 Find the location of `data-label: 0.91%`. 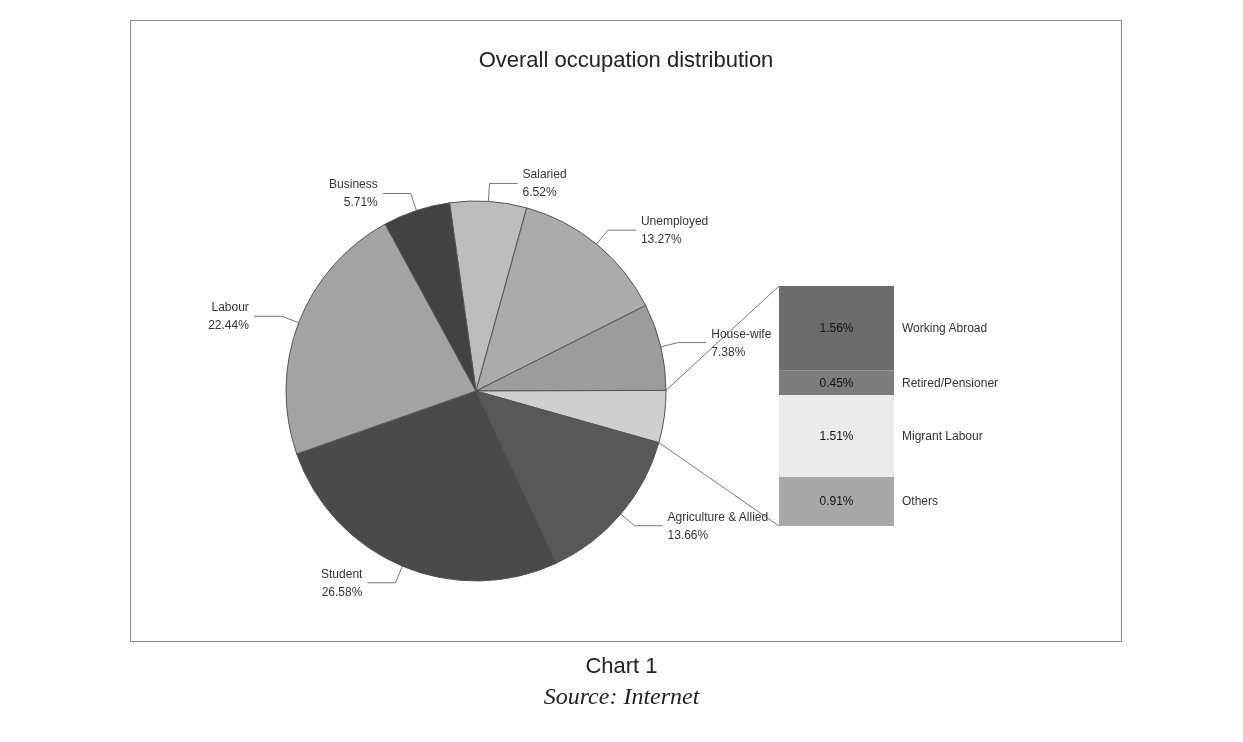

data-label: 0.91% is located at coordinates (836, 501).